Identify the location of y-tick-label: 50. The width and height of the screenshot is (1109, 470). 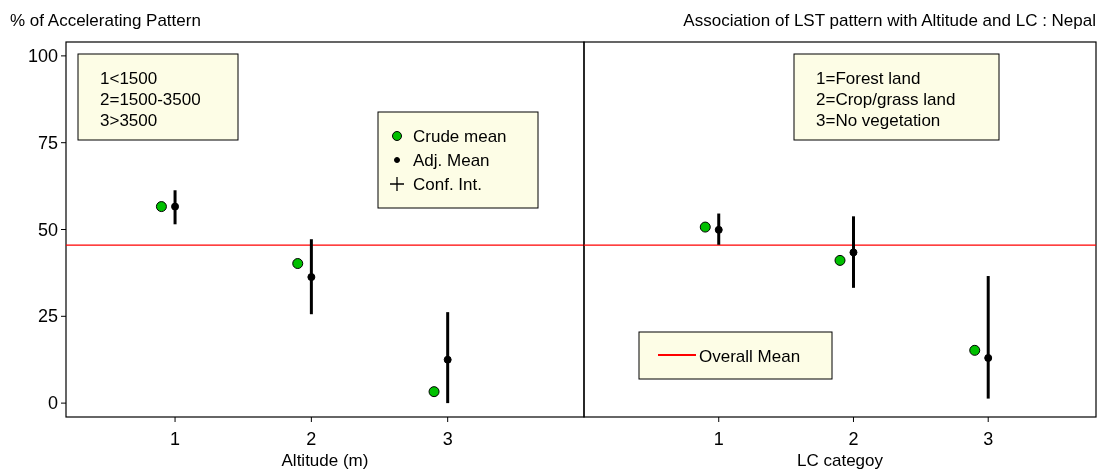
(47, 229).